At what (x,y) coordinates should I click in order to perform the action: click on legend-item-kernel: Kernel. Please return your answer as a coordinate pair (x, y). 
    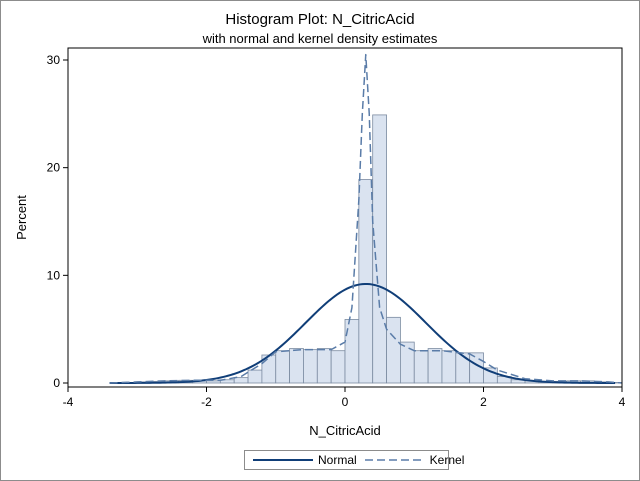
    Looking at the image, I should click on (411, 460).